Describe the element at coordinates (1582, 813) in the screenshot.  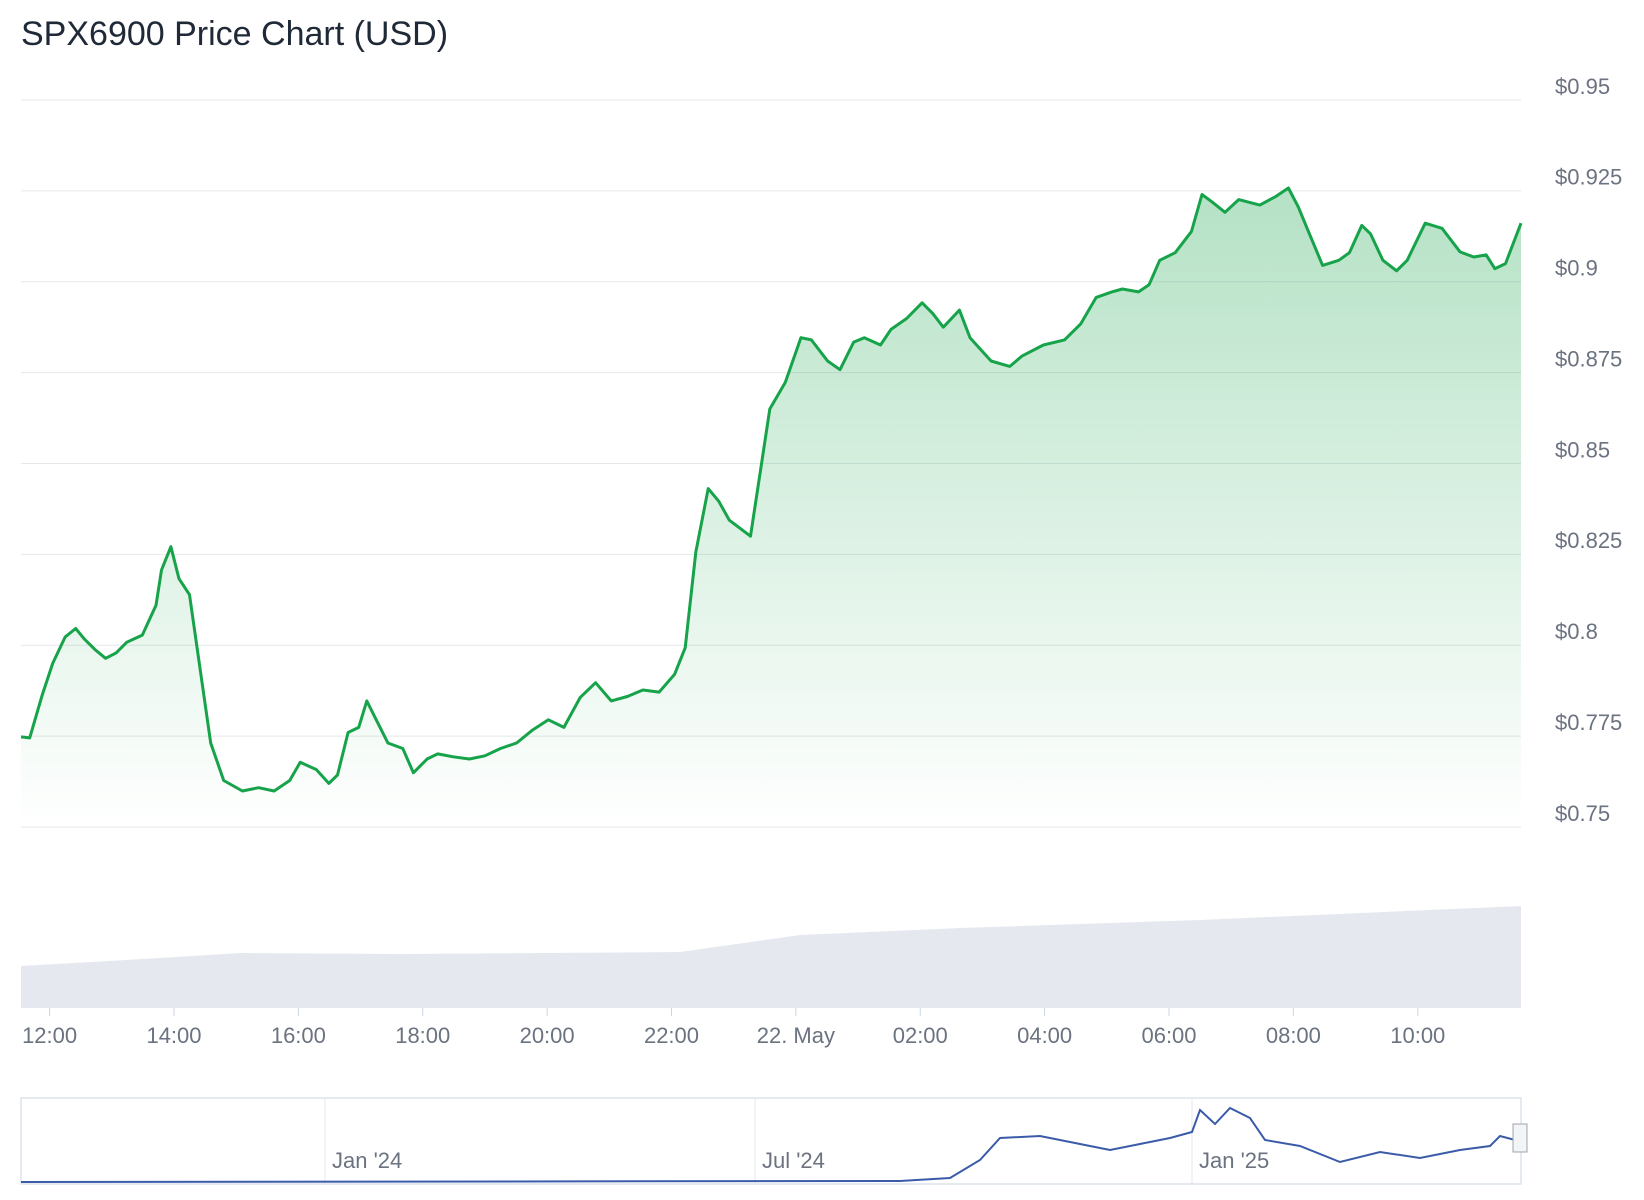
I see `y-tick-label: $0.75` at that location.